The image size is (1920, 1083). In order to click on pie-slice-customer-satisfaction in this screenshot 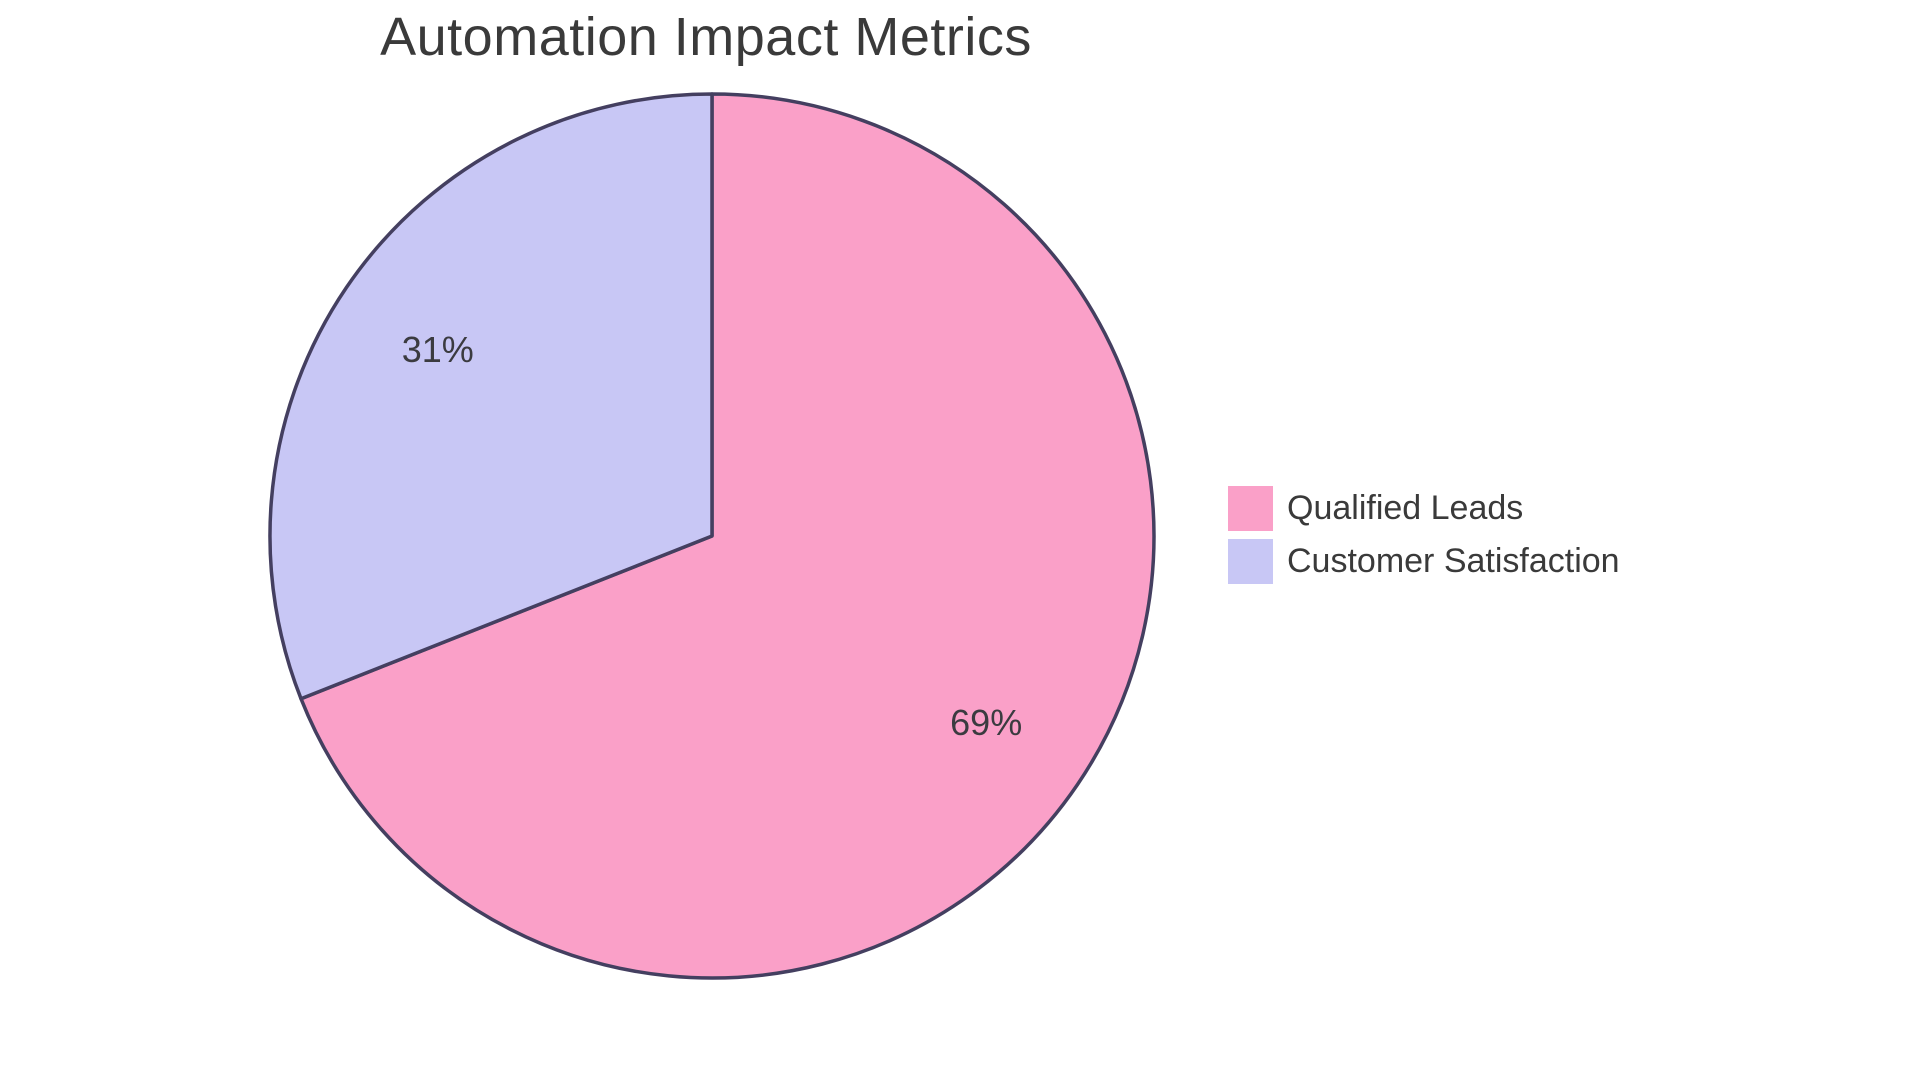, I will do `click(491, 396)`.